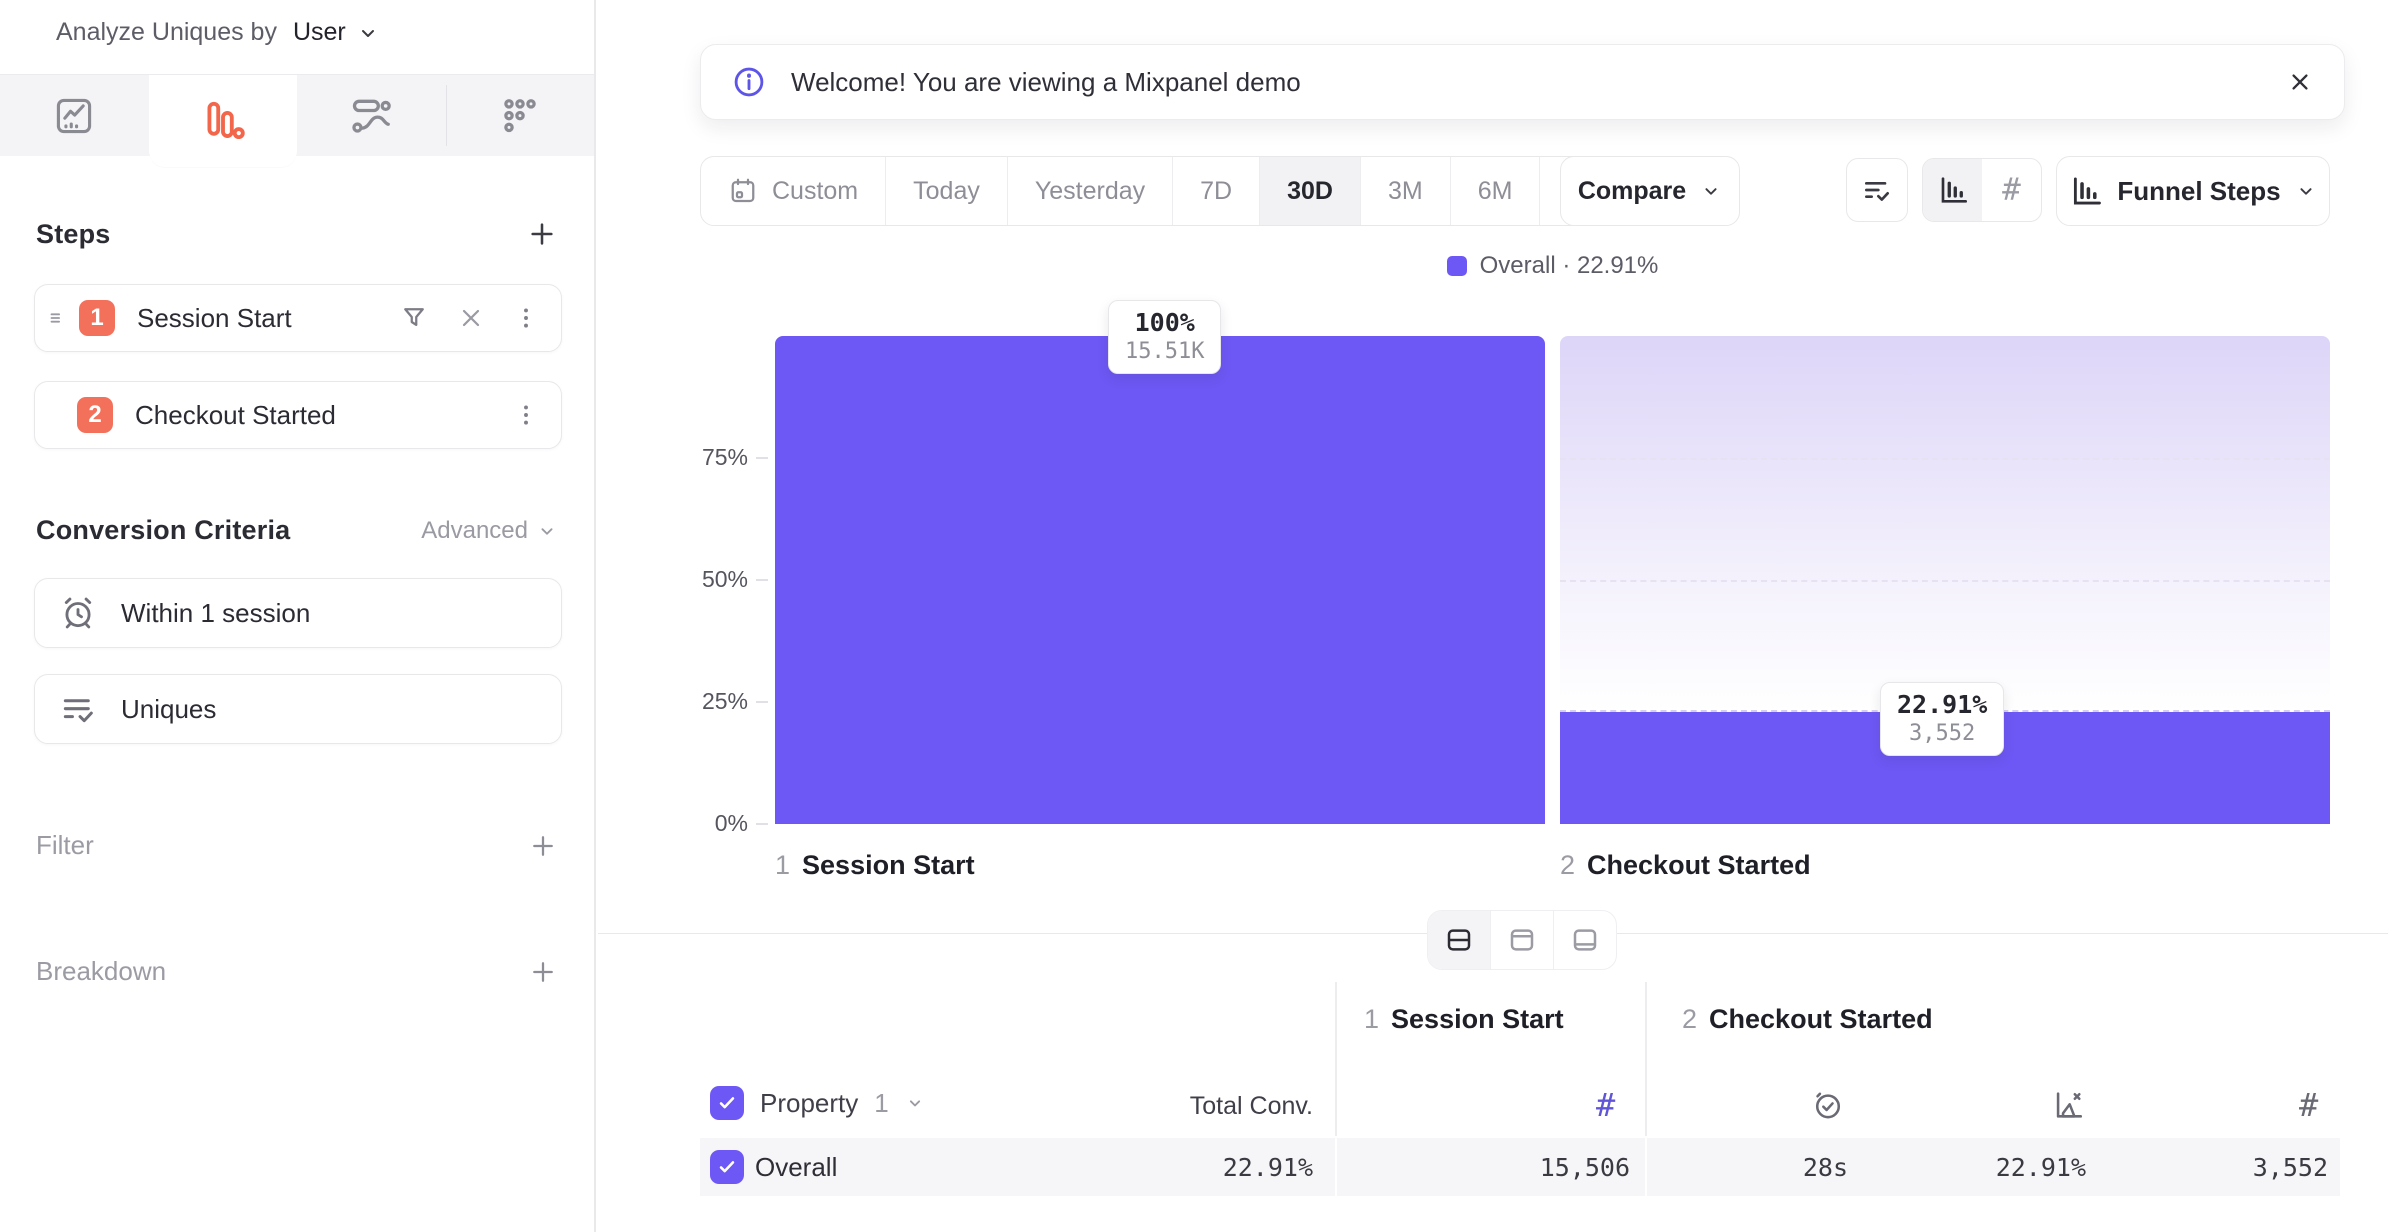 The width and height of the screenshot is (2388, 1232). I want to click on date-range-label: 30D, so click(1310, 190).